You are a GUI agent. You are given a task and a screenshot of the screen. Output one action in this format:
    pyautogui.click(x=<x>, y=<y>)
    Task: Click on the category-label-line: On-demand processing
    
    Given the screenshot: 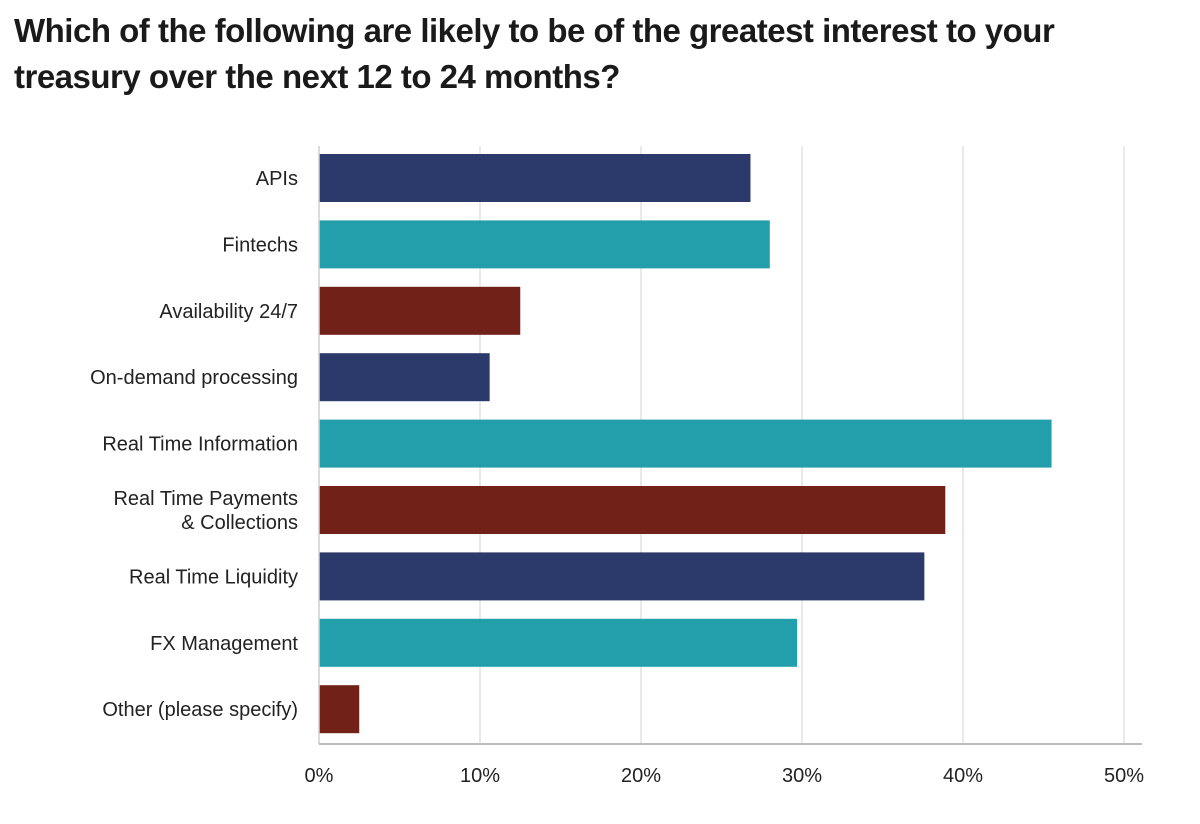 What is the action you would take?
    pyautogui.click(x=194, y=378)
    